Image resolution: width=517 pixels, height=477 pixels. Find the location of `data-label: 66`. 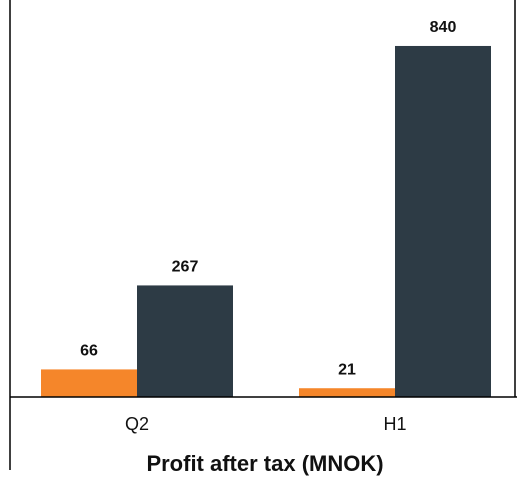

data-label: 66 is located at coordinates (89, 351).